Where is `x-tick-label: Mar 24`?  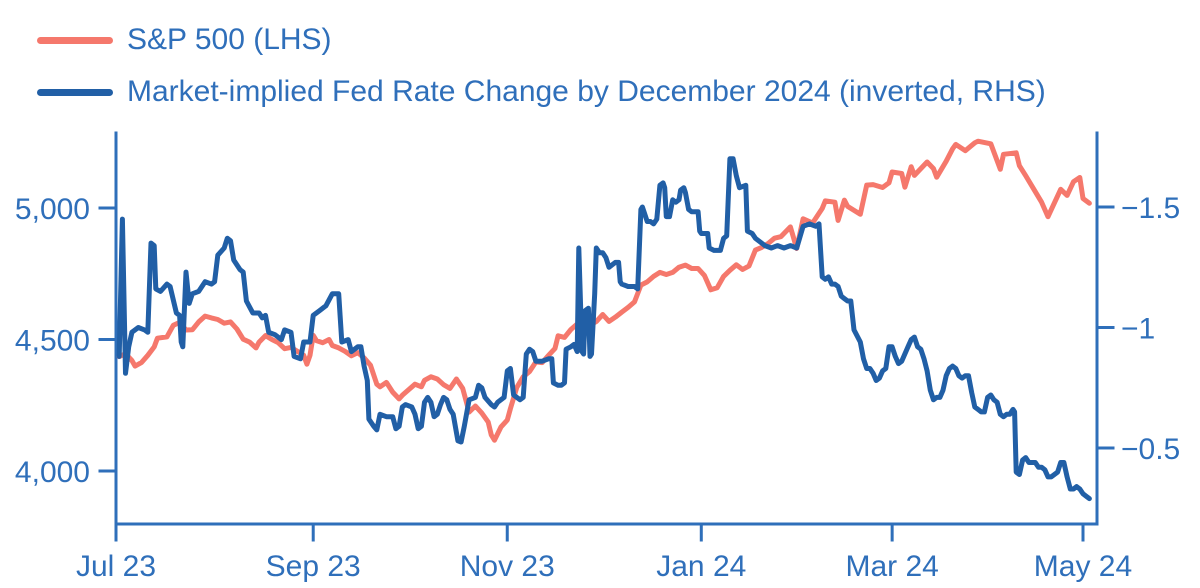
x-tick-label: Mar 24 is located at coordinates (891, 566).